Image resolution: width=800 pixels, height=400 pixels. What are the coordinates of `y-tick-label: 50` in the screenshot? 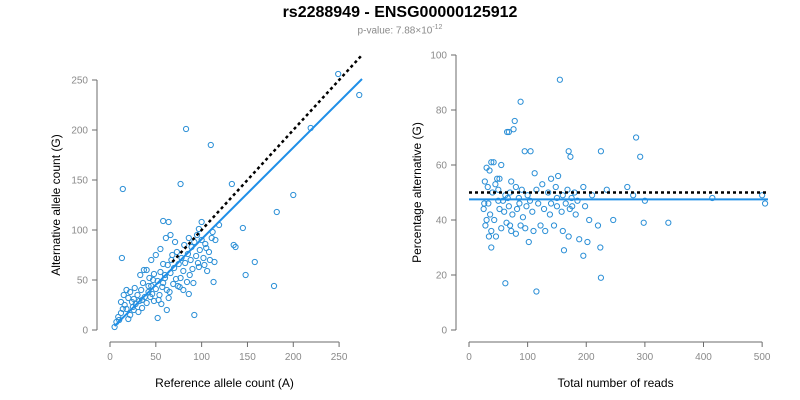 It's located at (83, 281).